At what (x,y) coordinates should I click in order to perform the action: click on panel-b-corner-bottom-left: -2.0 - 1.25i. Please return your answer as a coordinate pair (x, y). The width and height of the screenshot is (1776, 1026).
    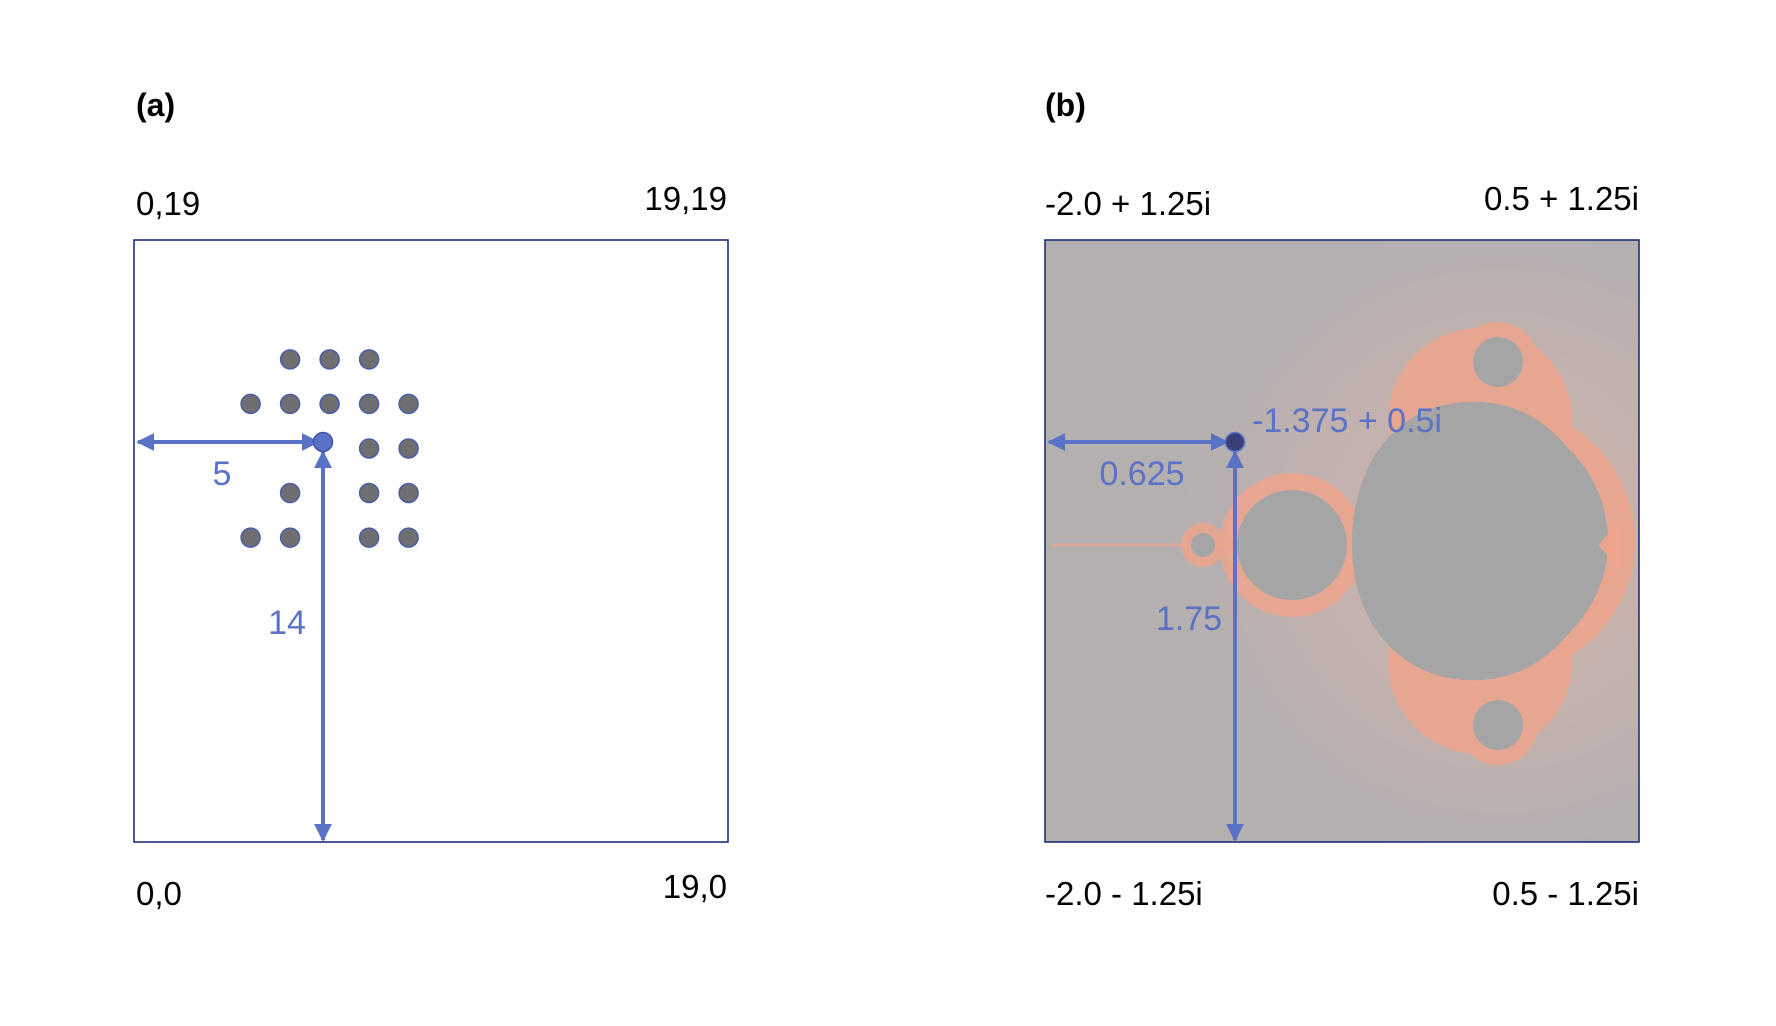
    Looking at the image, I should click on (1124, 893).